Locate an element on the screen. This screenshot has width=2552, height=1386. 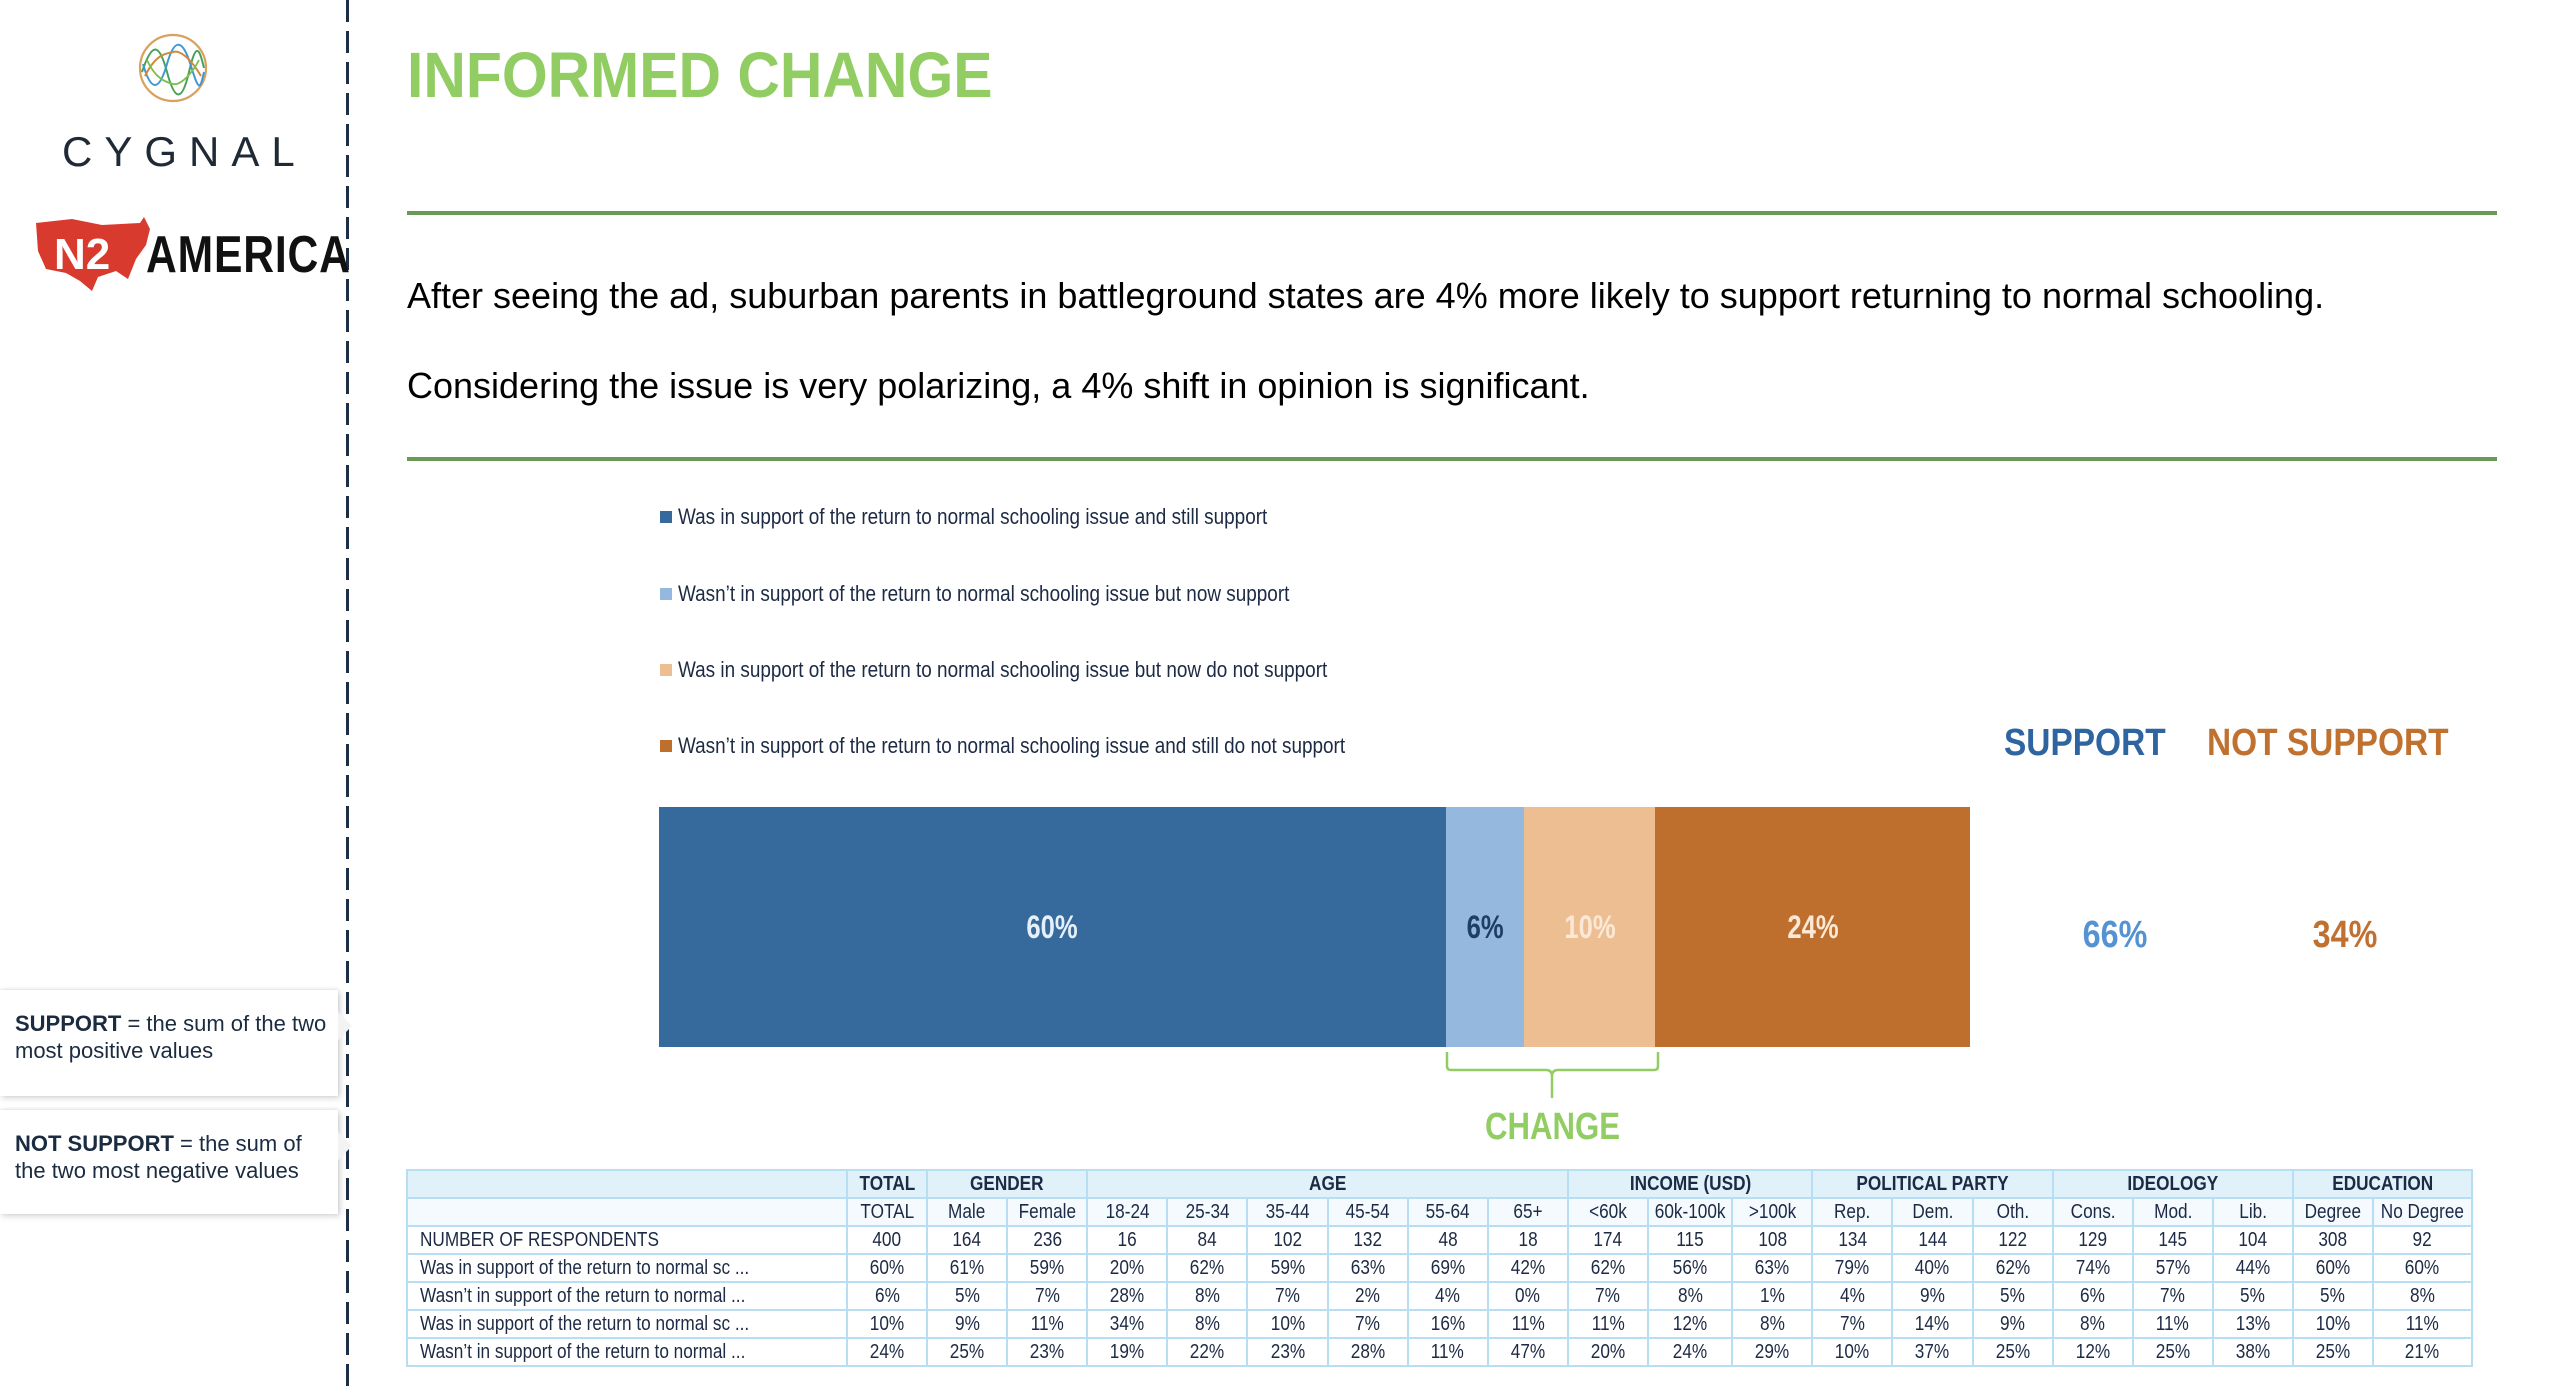
table-cell: 22% is located at coordinates (1207, 1352).